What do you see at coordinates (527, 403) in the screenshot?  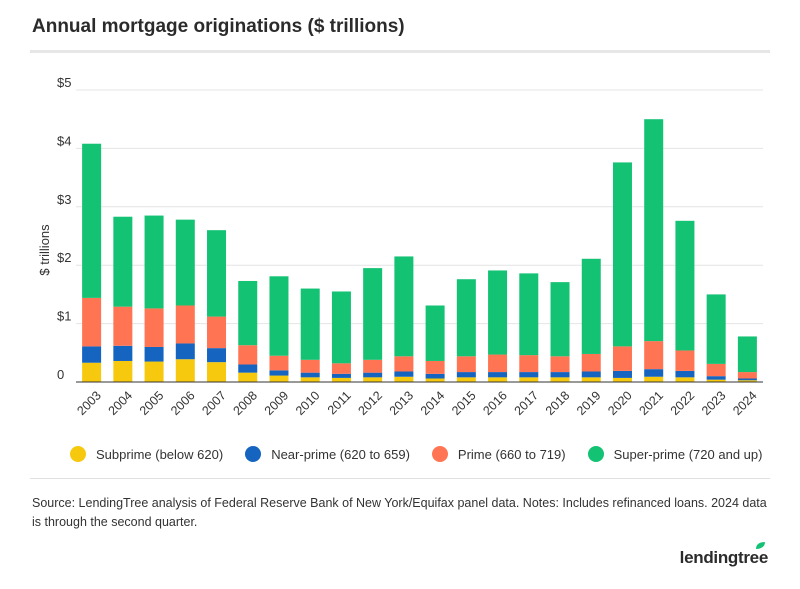 I see `x-tick-label-2017: 2017` at bounding box center [527, 403].